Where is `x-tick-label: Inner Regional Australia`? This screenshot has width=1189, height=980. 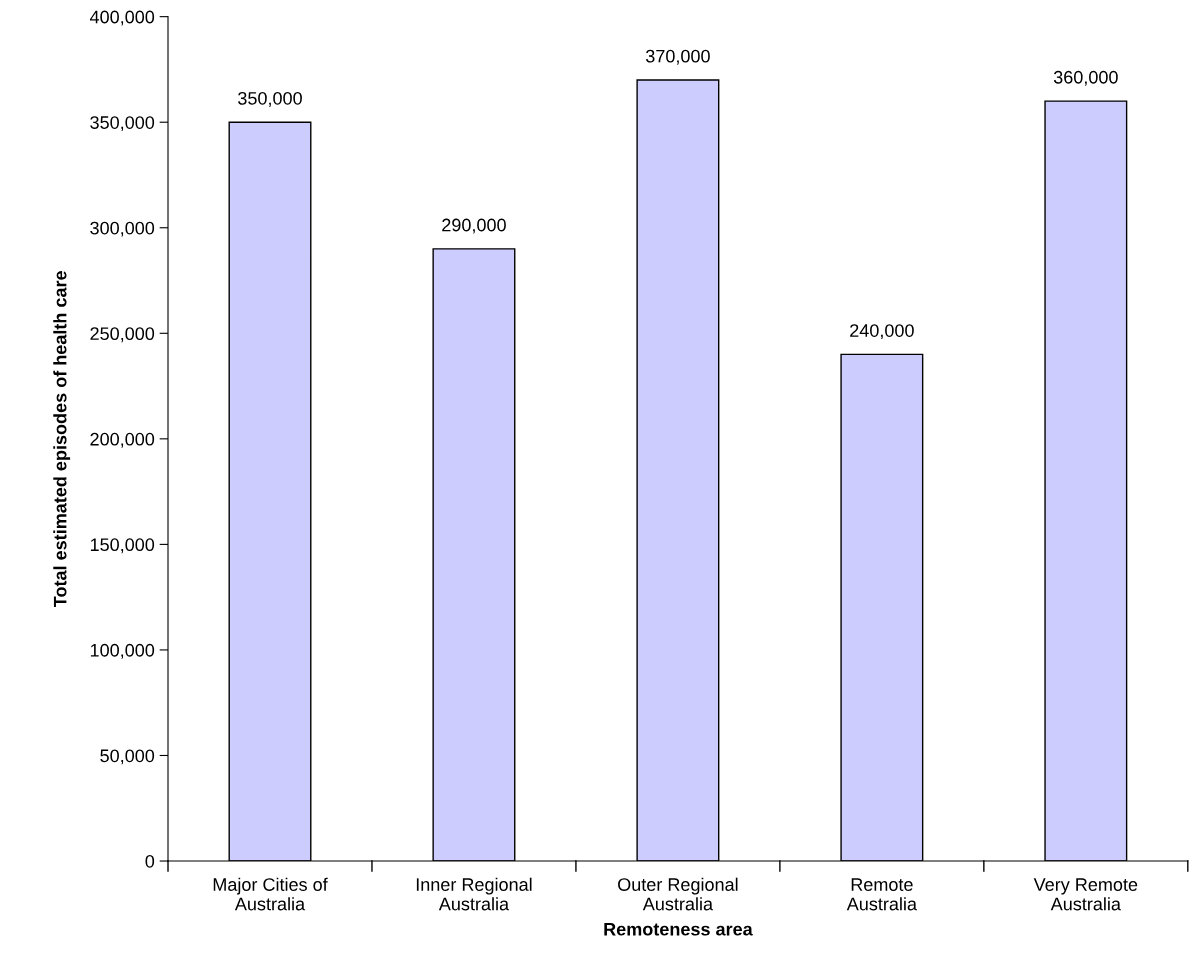
x-tick-label: Inner Regional Australia is located at coordinates (474, 894).